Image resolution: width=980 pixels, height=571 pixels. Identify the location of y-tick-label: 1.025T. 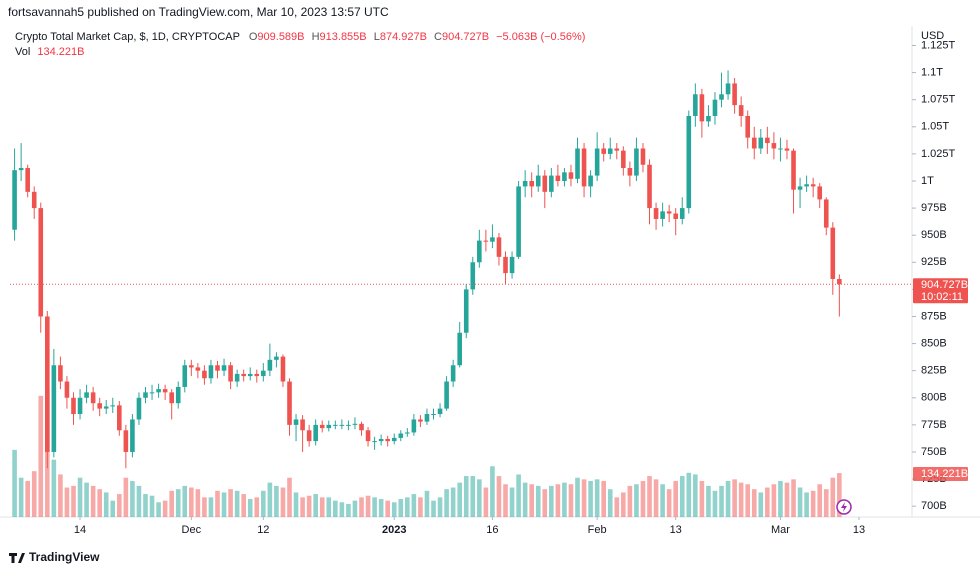
(938, 154).